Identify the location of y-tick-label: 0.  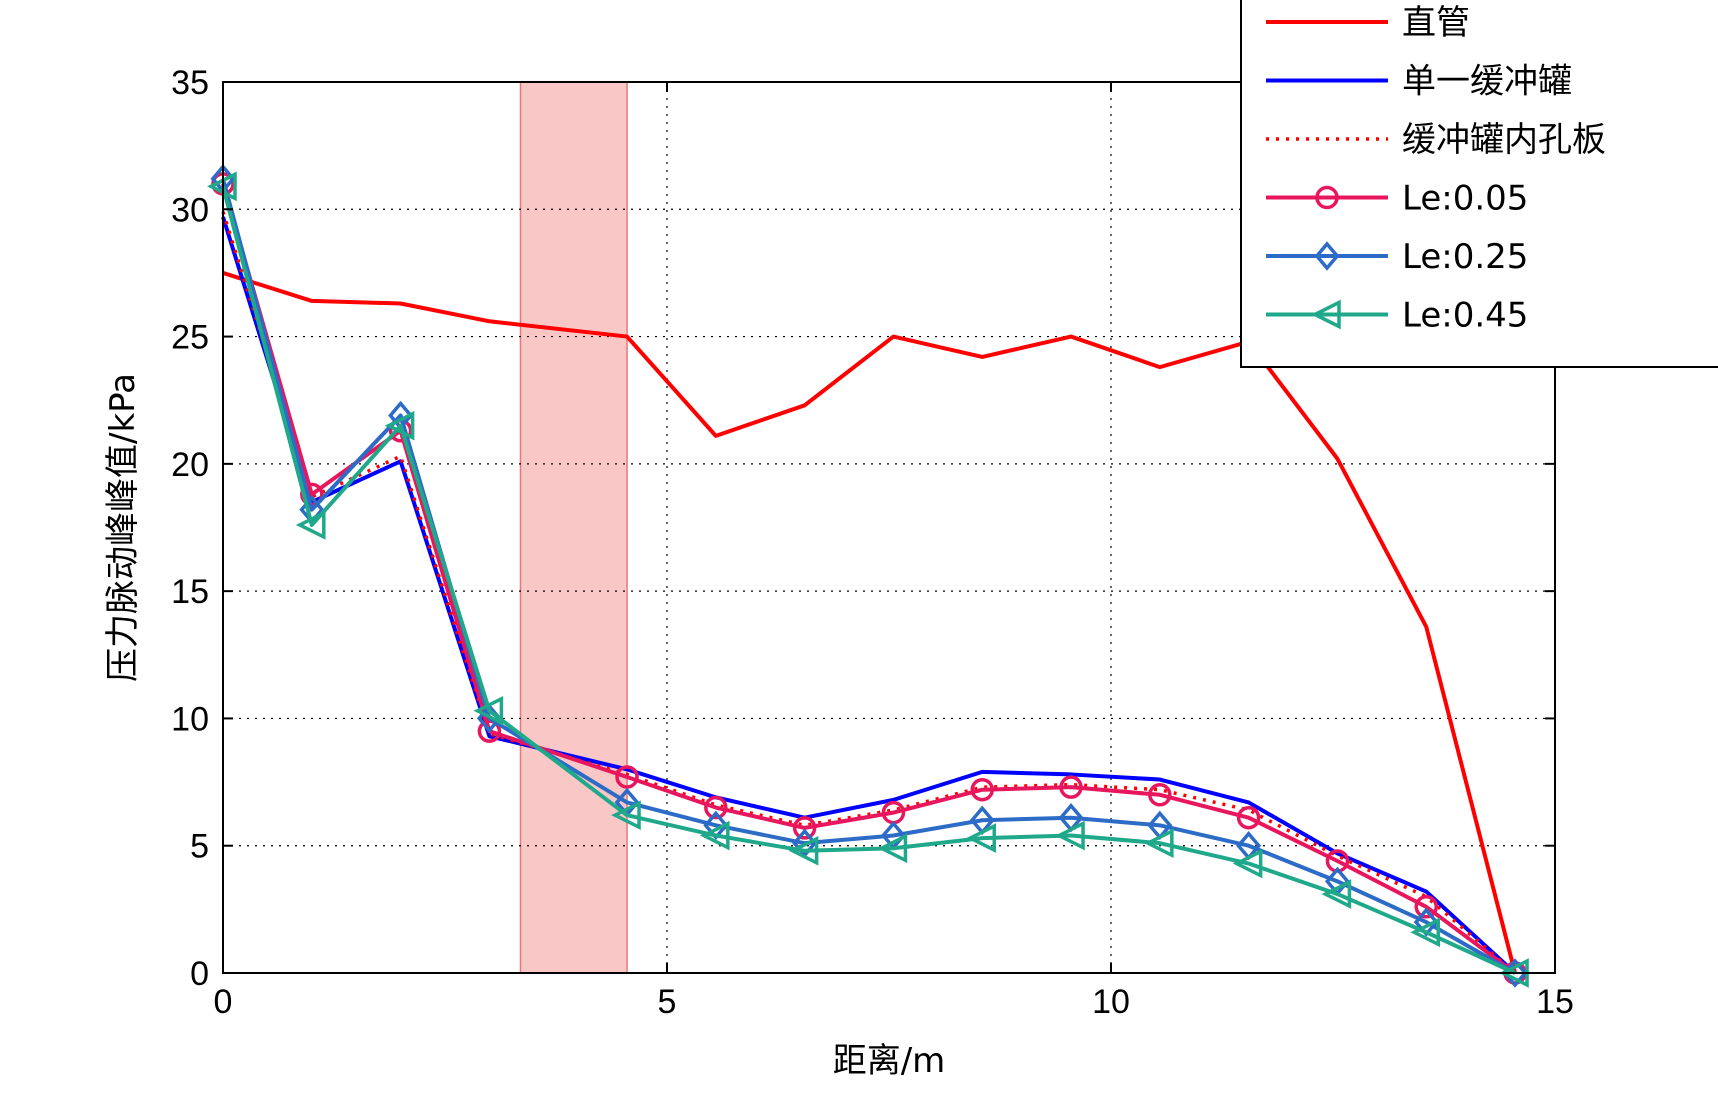
(199, 974).